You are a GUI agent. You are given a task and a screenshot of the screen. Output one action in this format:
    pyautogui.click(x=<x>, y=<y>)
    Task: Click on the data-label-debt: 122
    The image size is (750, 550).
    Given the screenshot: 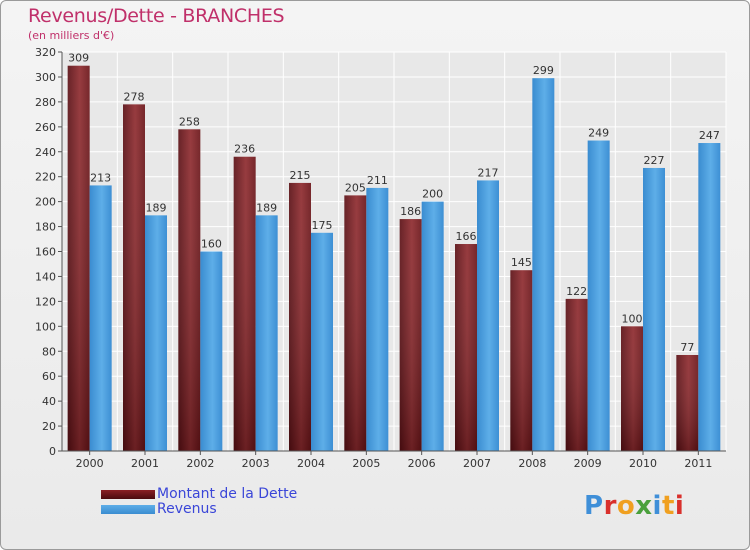 What is the action you would take?
    pyautogui.click(x=576, y=291)
    